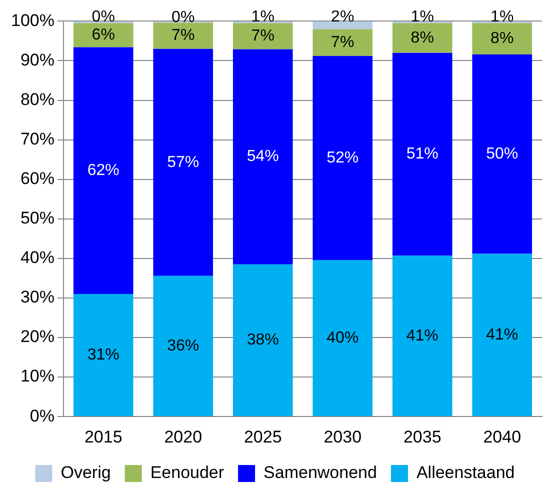 Image resolution: width=560 pixels, height=500 pixels. I want to click on y-tick-label: 90%, so click(37, 60).